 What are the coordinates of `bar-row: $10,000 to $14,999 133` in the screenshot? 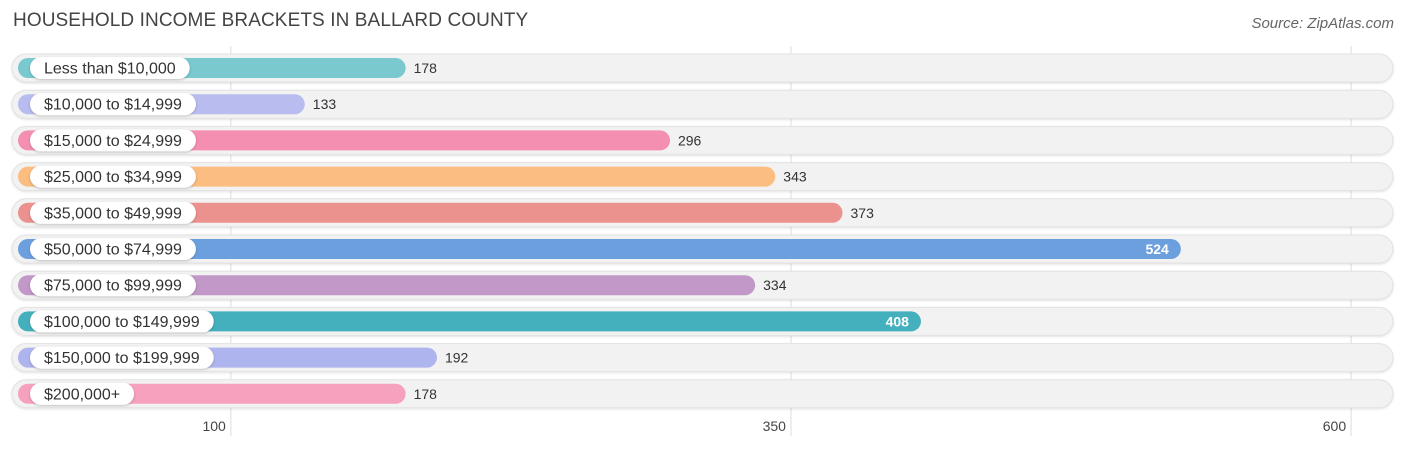 It's located at (702, 104).